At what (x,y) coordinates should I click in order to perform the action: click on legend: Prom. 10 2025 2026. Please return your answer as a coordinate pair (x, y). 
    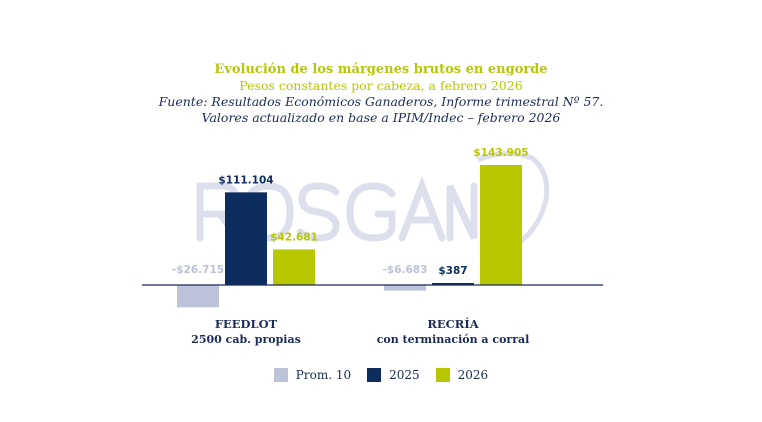
    Looking at the image, I should click on (381, 375).